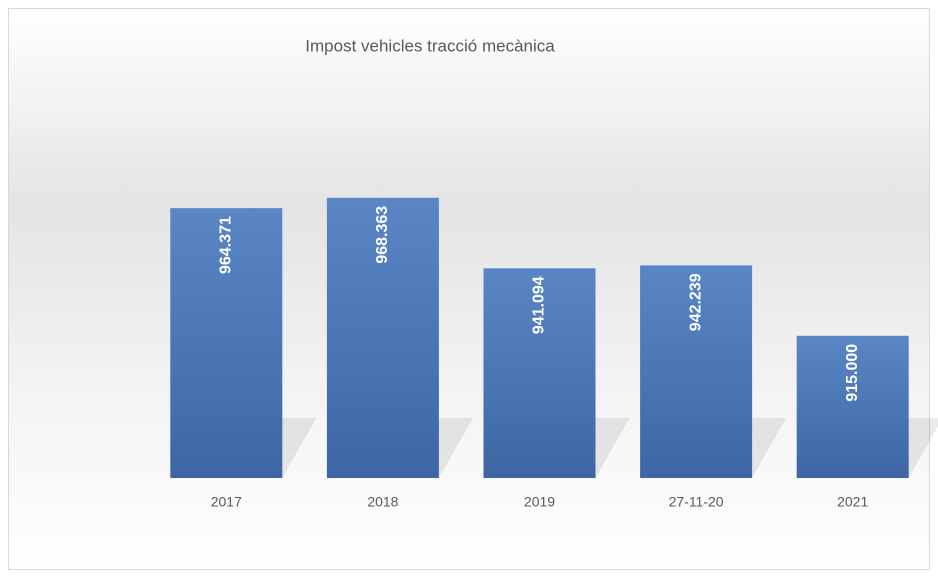  Describe the element at coordinates (226, 502) in the screenshot. I see `x-tick-label: 2017` at that location.